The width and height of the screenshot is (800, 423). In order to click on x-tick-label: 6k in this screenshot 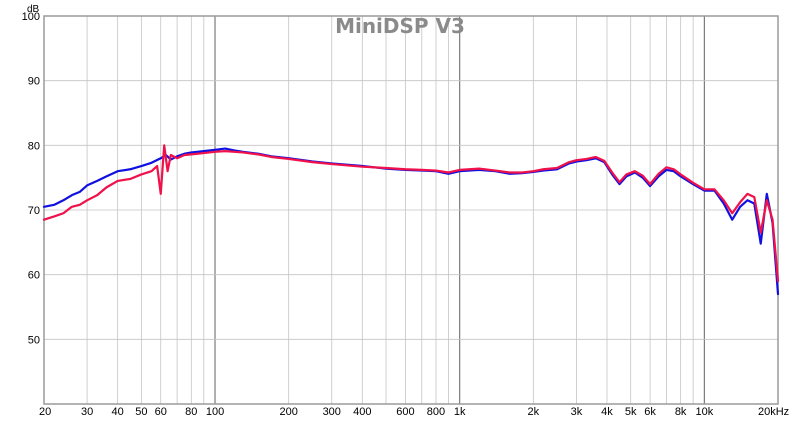, I will do `click(650, 412)`.